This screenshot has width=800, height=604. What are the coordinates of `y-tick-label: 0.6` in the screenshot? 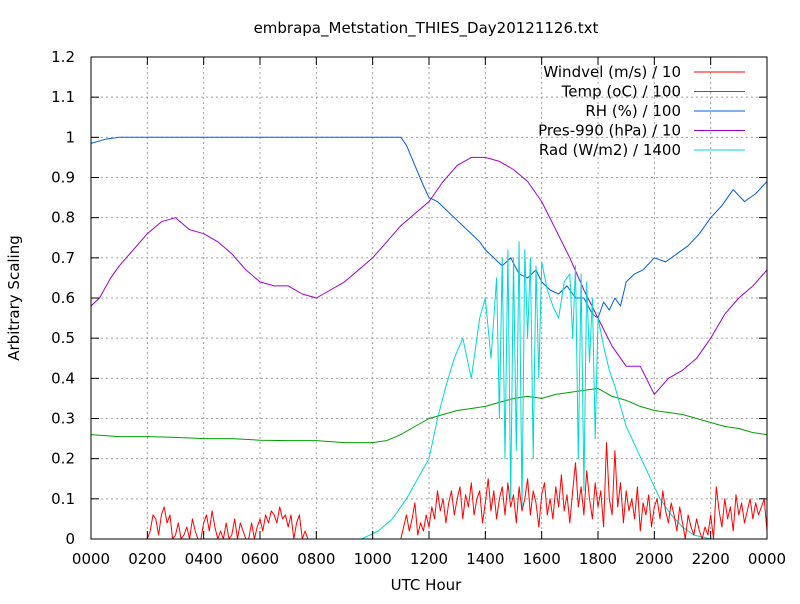 It's located at (63, 298).